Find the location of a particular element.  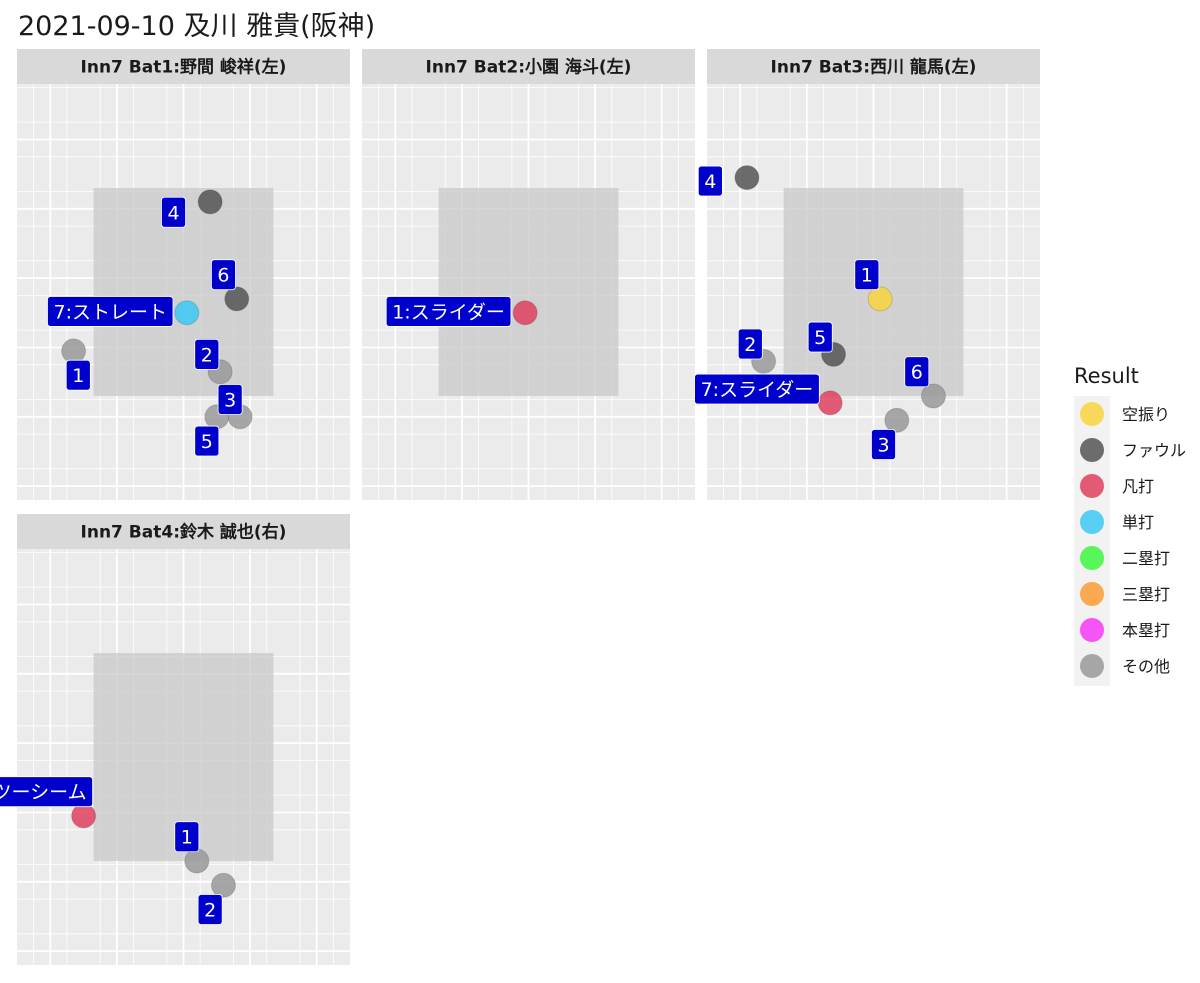

legend-label: 二塁打 is located at coordinates (1146, 558).